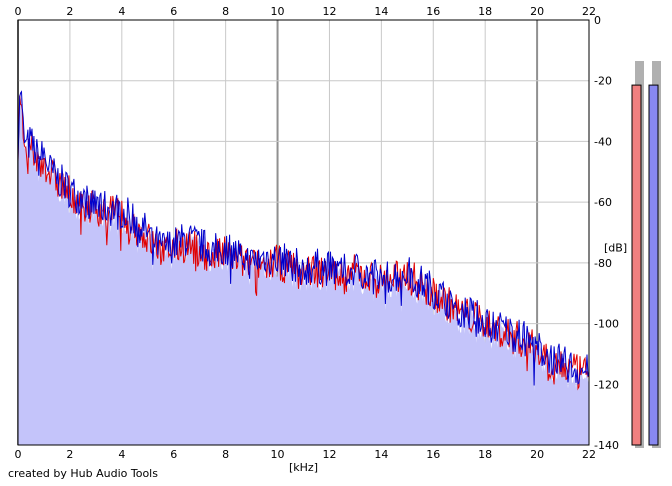 Image resolution: width=672 pixels, height=486 pixels. I want to click on x-axis-label: [kHz], so click(303, 467).